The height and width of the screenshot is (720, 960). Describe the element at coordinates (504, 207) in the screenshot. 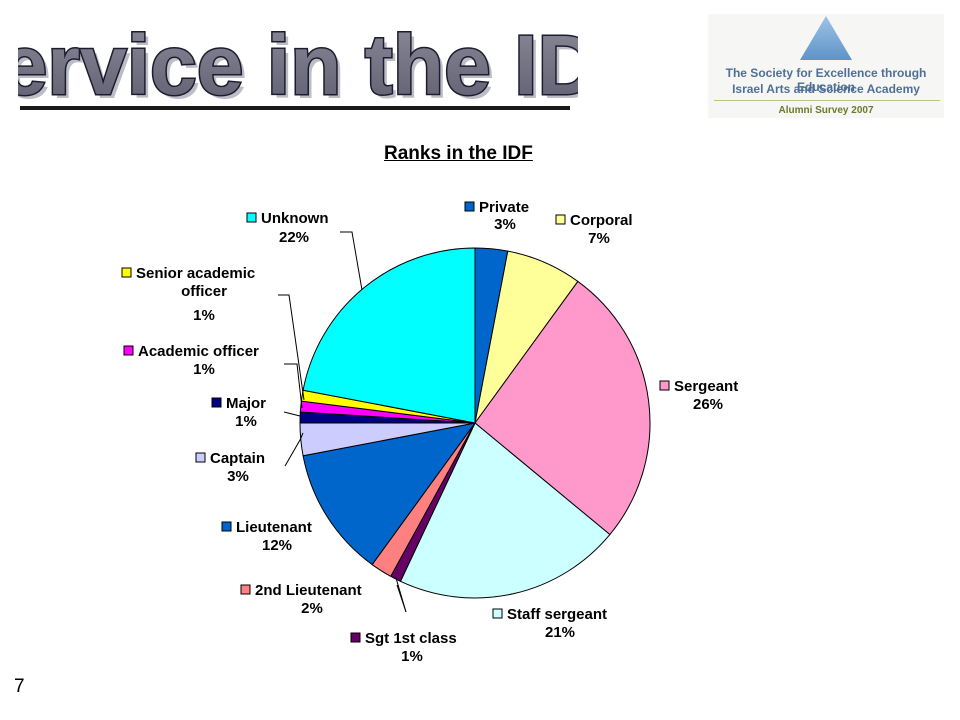

I see `slice-label-private: Private` at that location.